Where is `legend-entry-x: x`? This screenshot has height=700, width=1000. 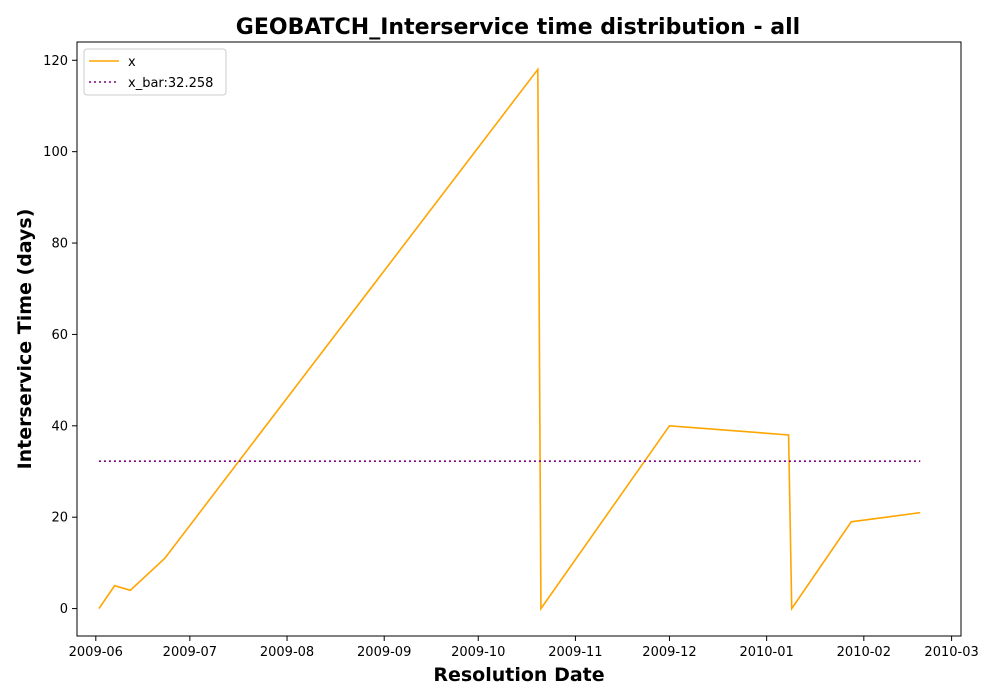
legend-entry-x: x is located at coordinates (132, 62).